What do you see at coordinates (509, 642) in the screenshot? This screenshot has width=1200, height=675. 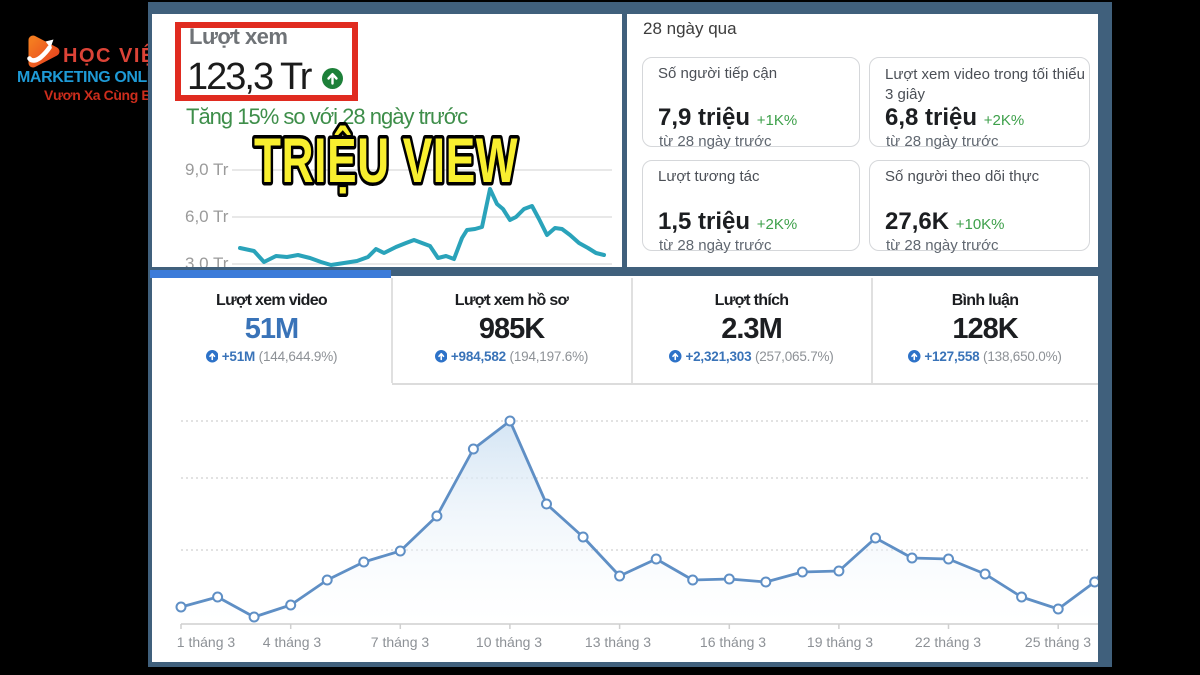 I see `svg-text: 10 tháng 3` at bounding box center [509, 642].